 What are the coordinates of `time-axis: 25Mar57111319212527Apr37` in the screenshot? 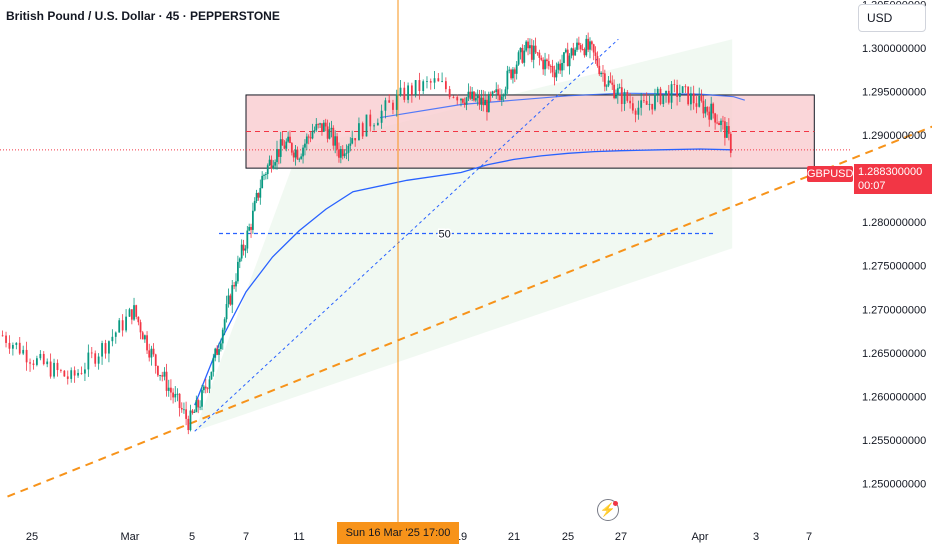 It's located at (419, 537).